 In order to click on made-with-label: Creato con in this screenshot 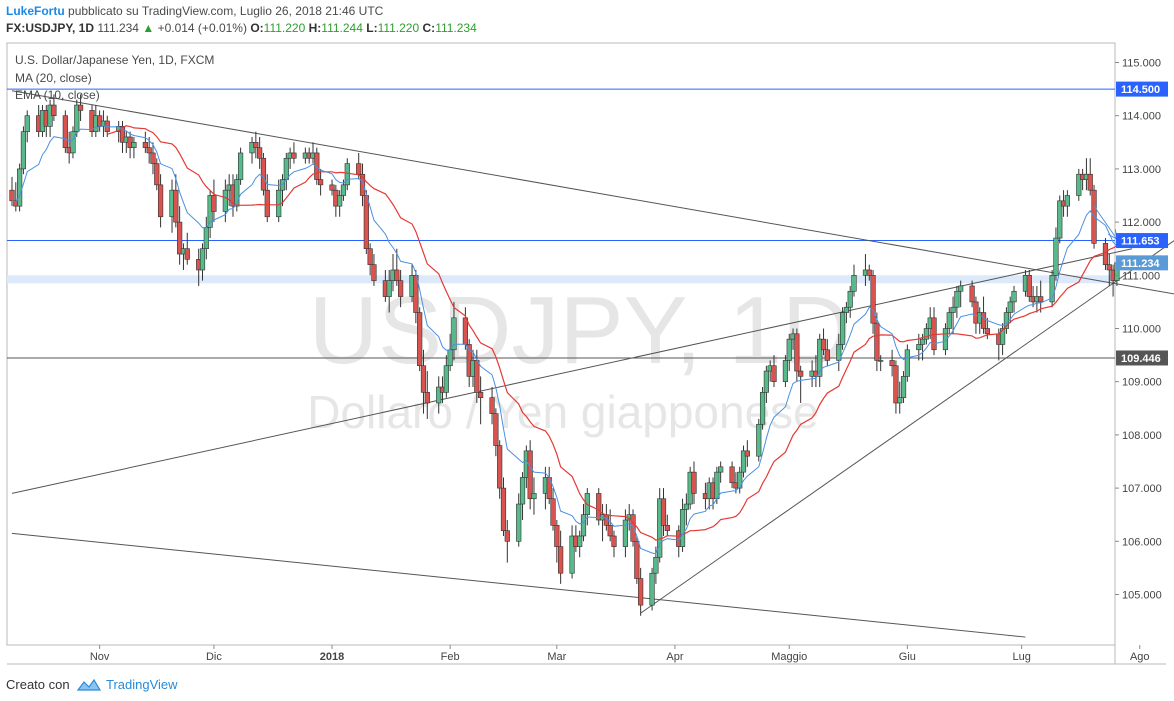, I will do `click(38, 684)`.